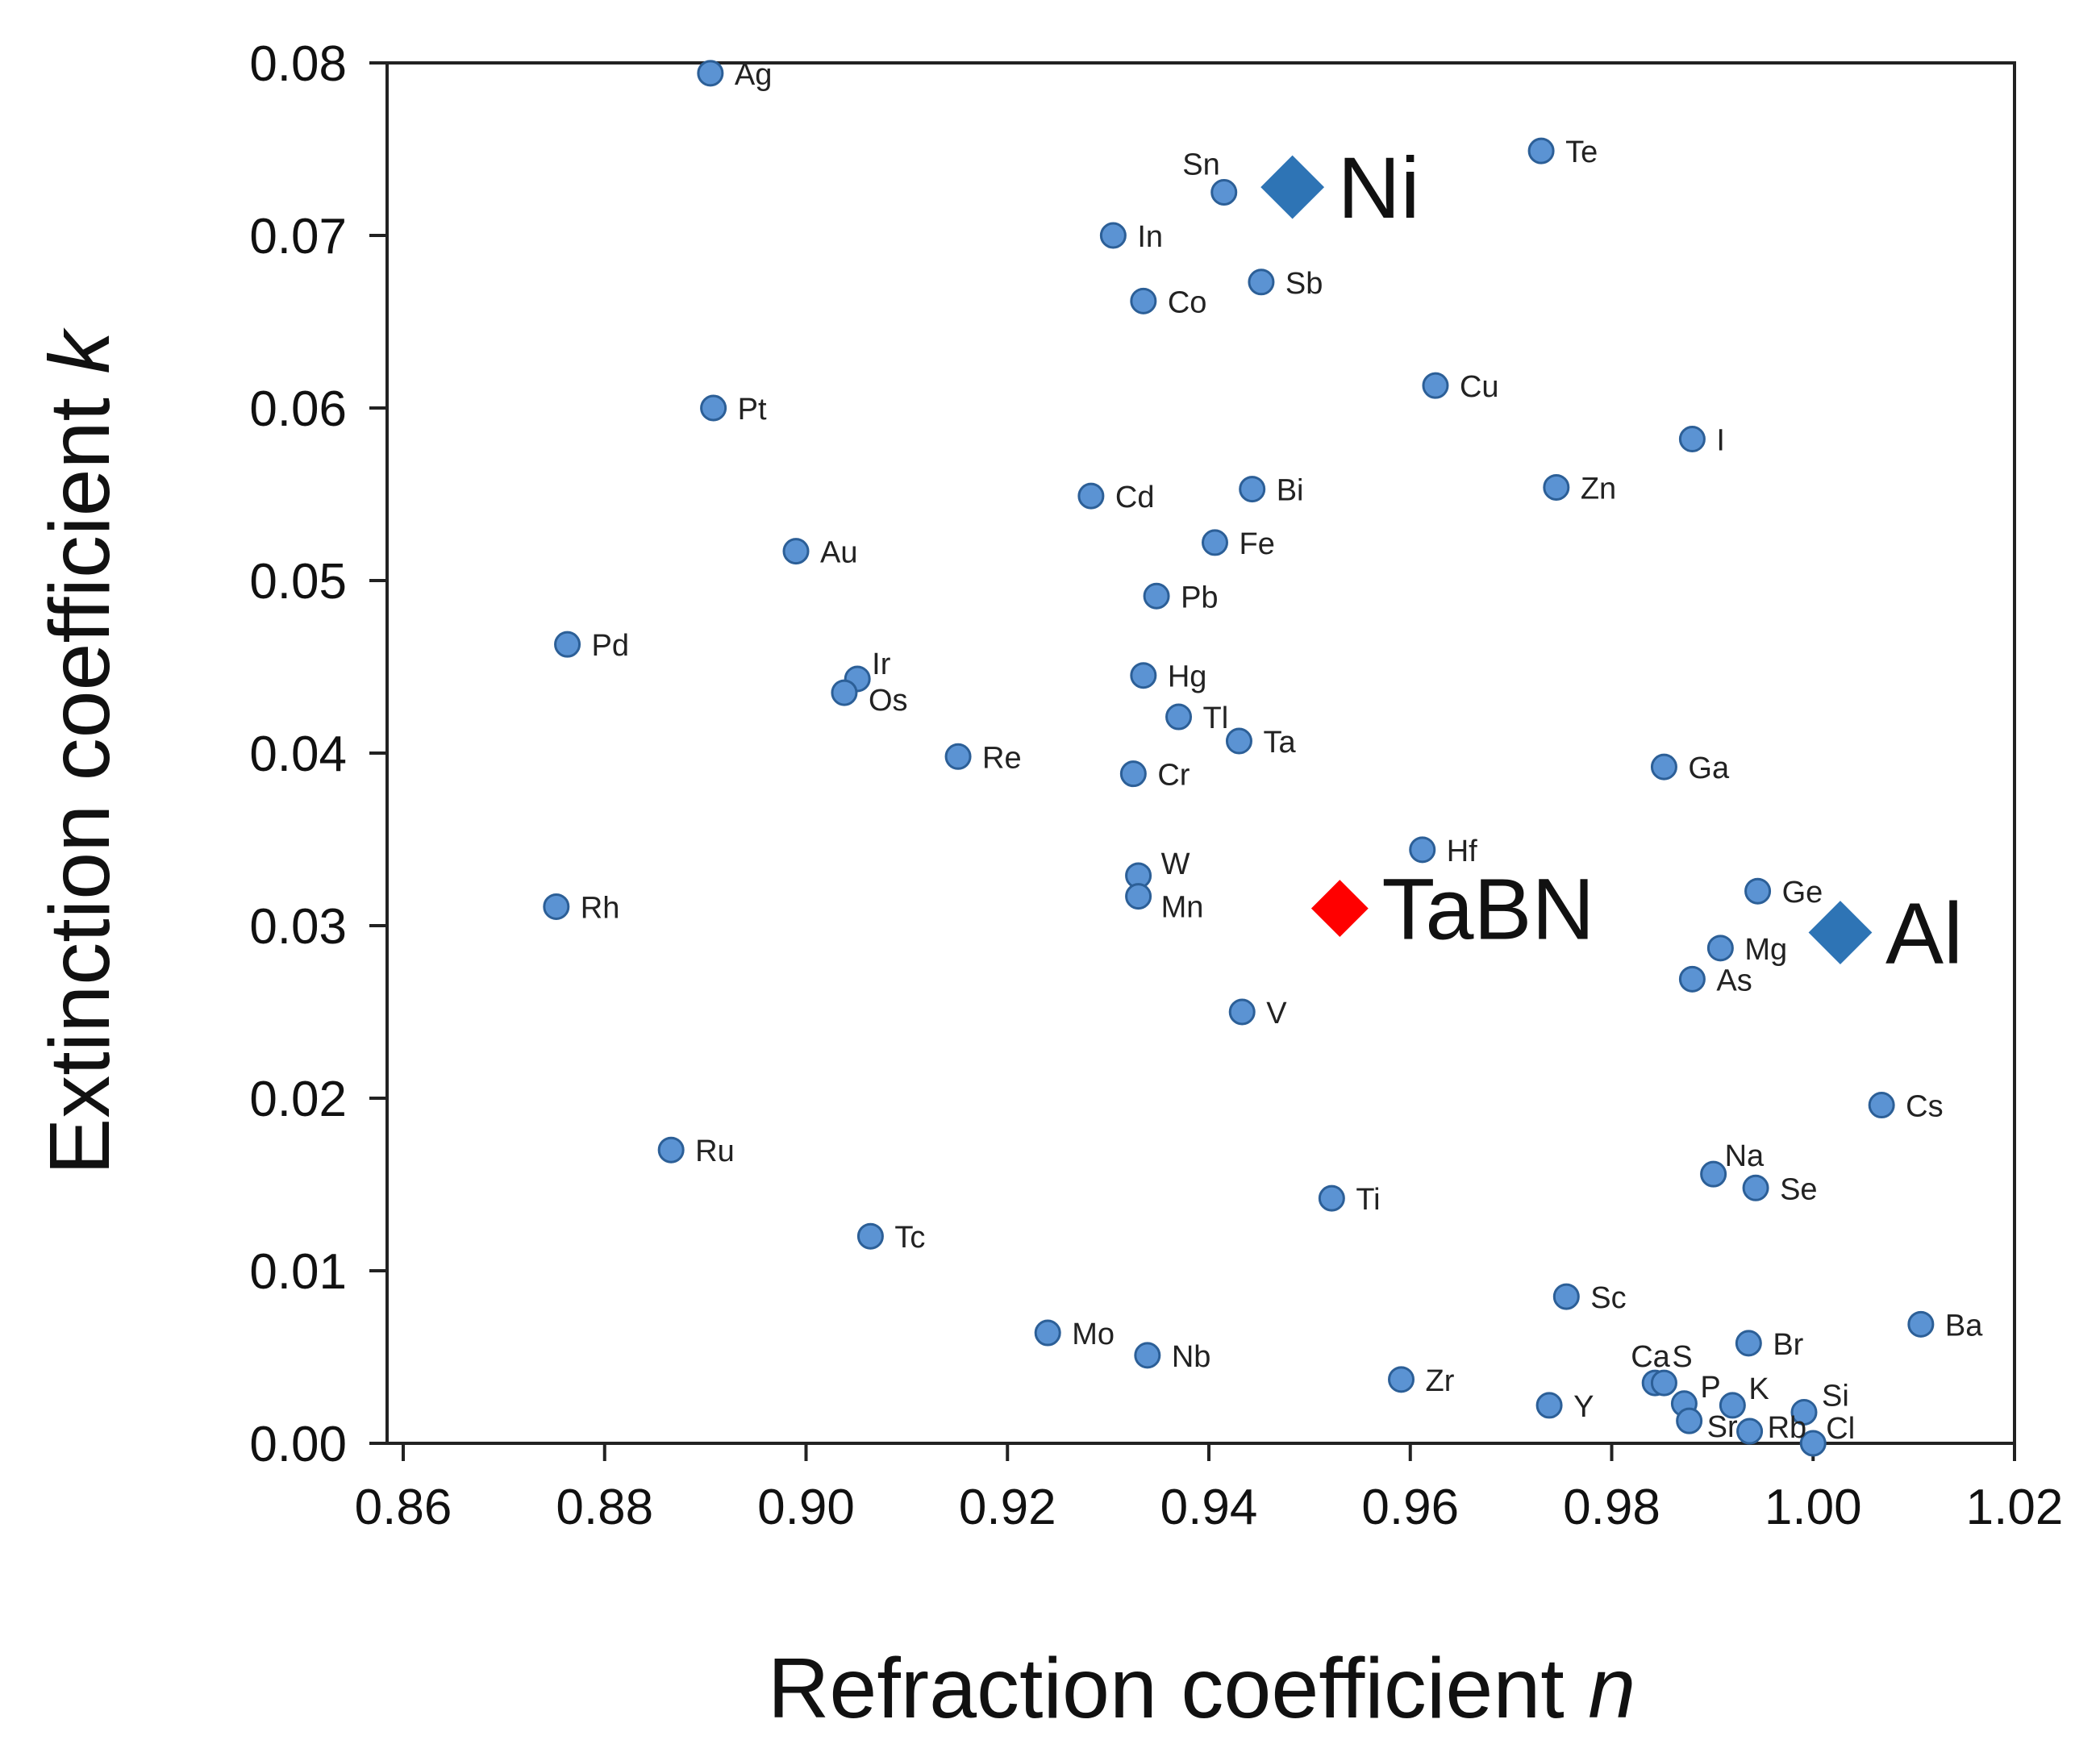 Image resolution: width=2100 pixels, height=1761 pixels. Describe the element at coordinates (298, 754) in the screenshot. I see `y-tick-label: 0.04` at that location.